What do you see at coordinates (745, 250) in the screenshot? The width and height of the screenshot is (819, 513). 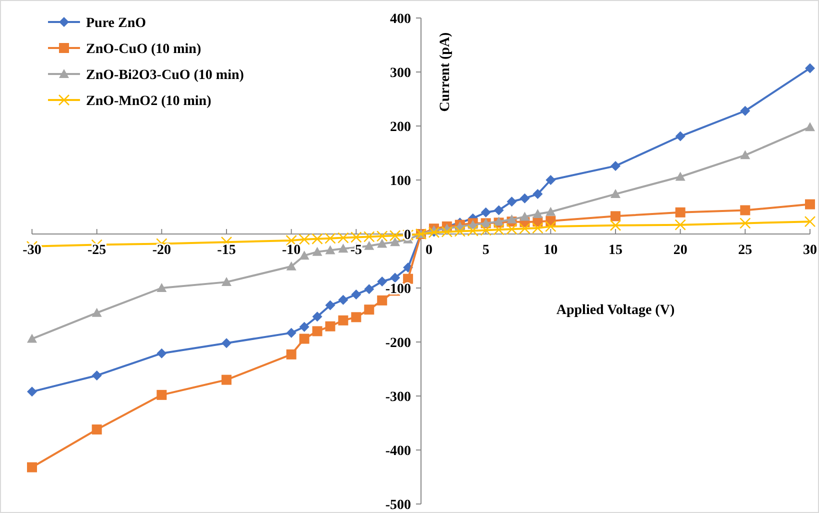 I see `x-tick-label: 25` at bounding box center [745, 250].